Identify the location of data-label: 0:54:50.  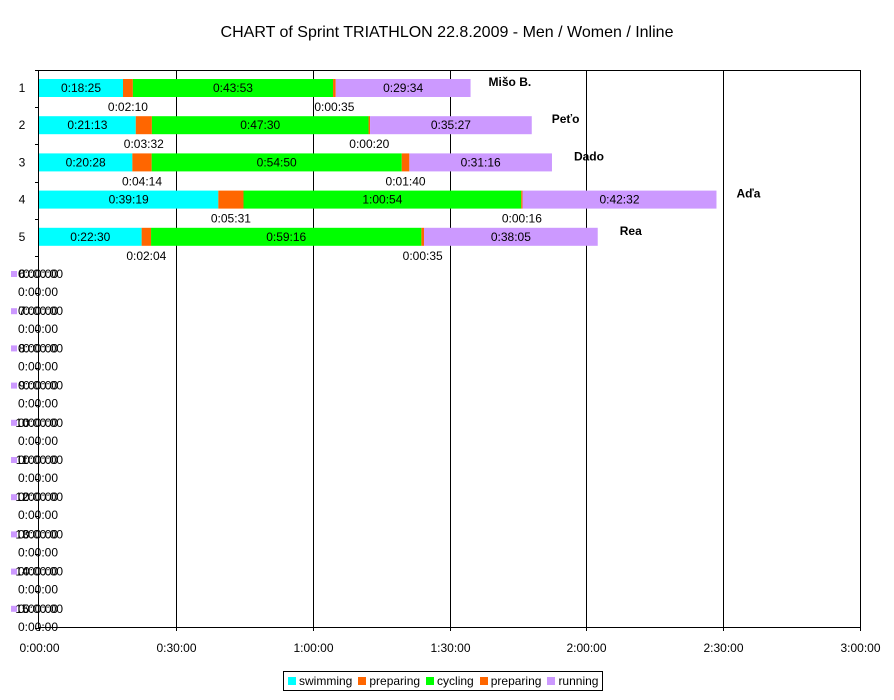
(277, 162).